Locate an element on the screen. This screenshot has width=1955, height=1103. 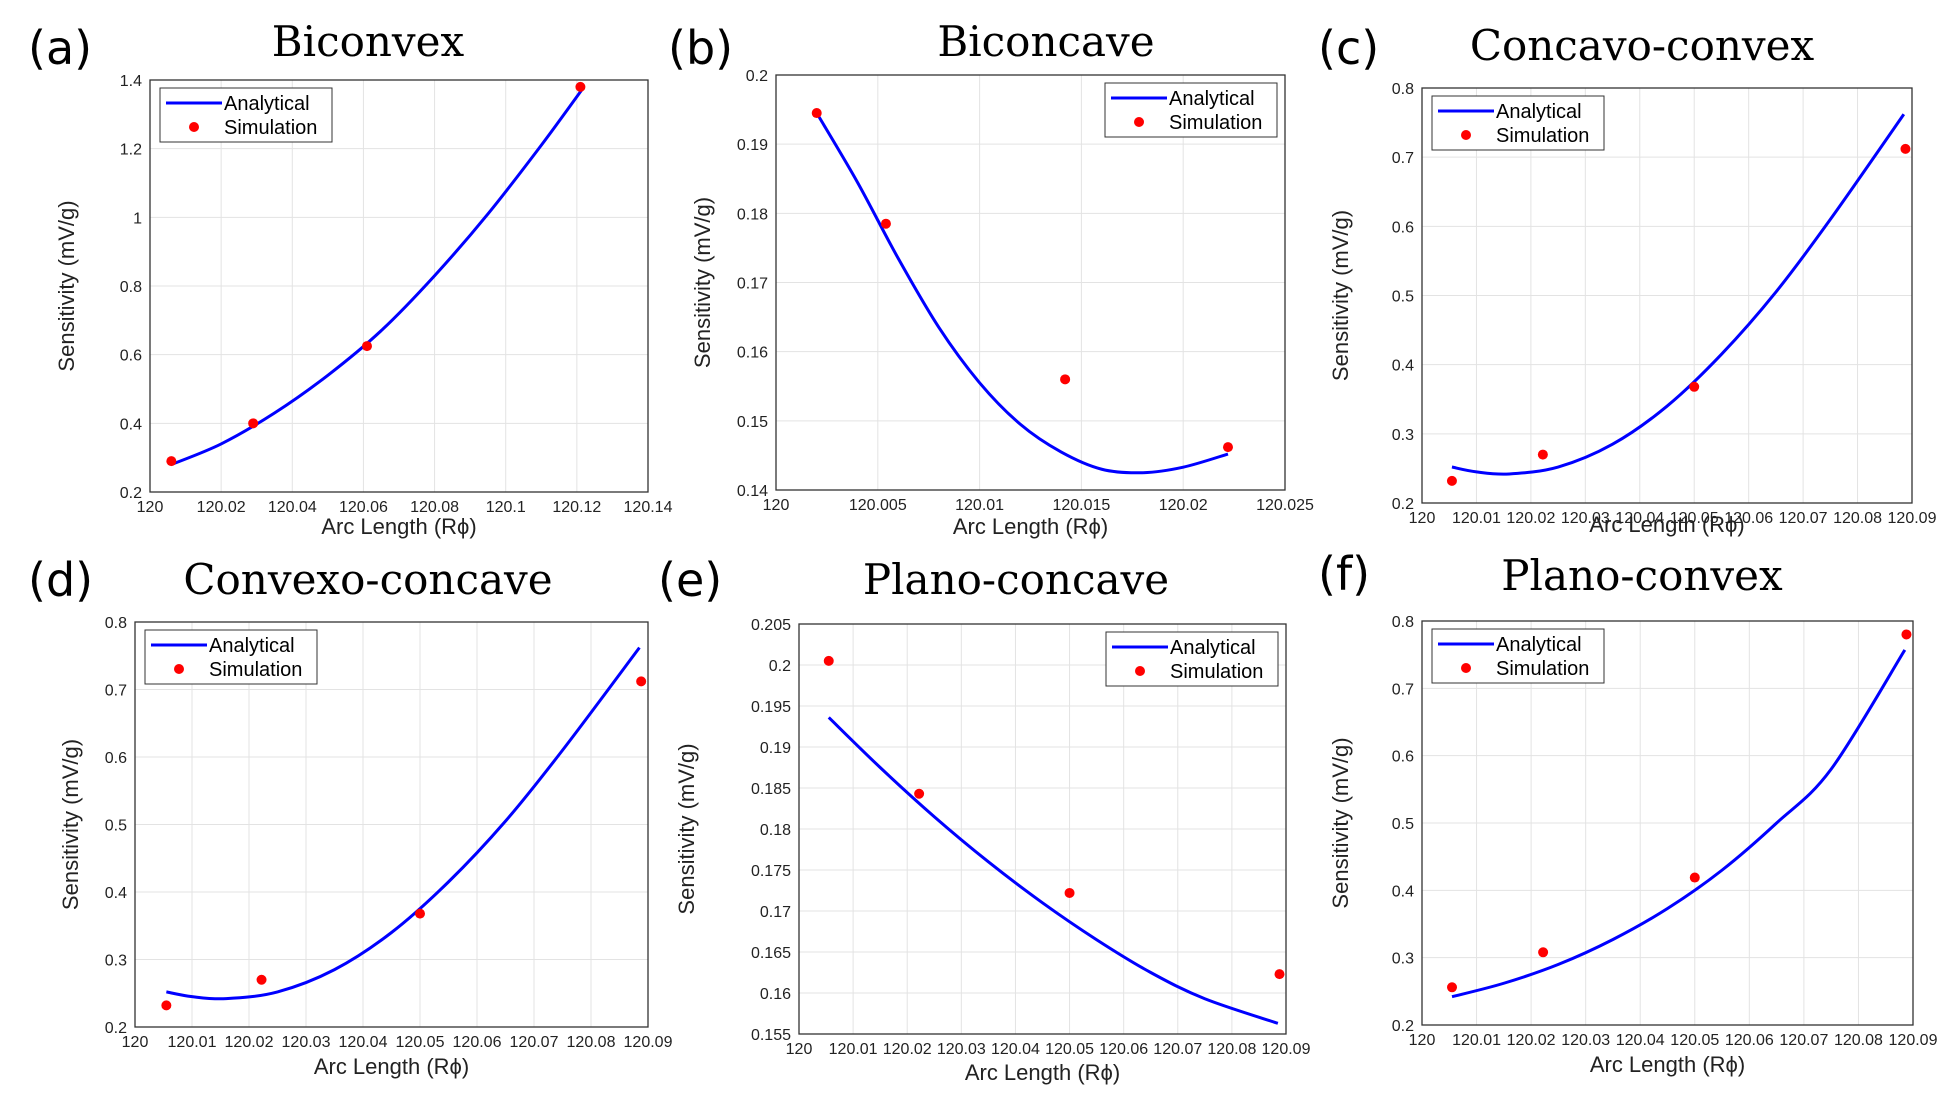
y-tick-label: 0.18 is located at coordinates (775, 830).